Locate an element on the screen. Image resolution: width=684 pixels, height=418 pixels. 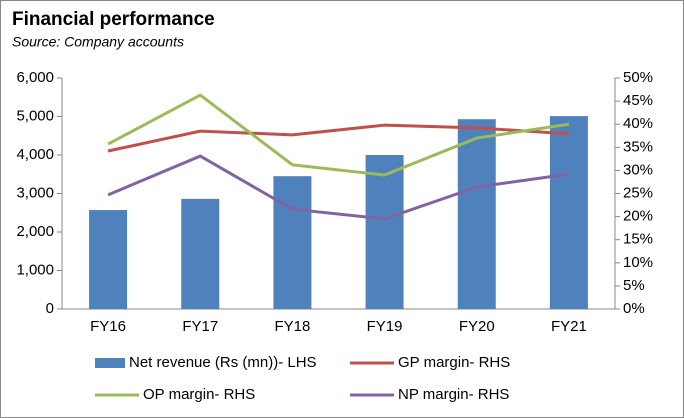
y-tick-label: 2,000 is located at coordinates (35, 231).